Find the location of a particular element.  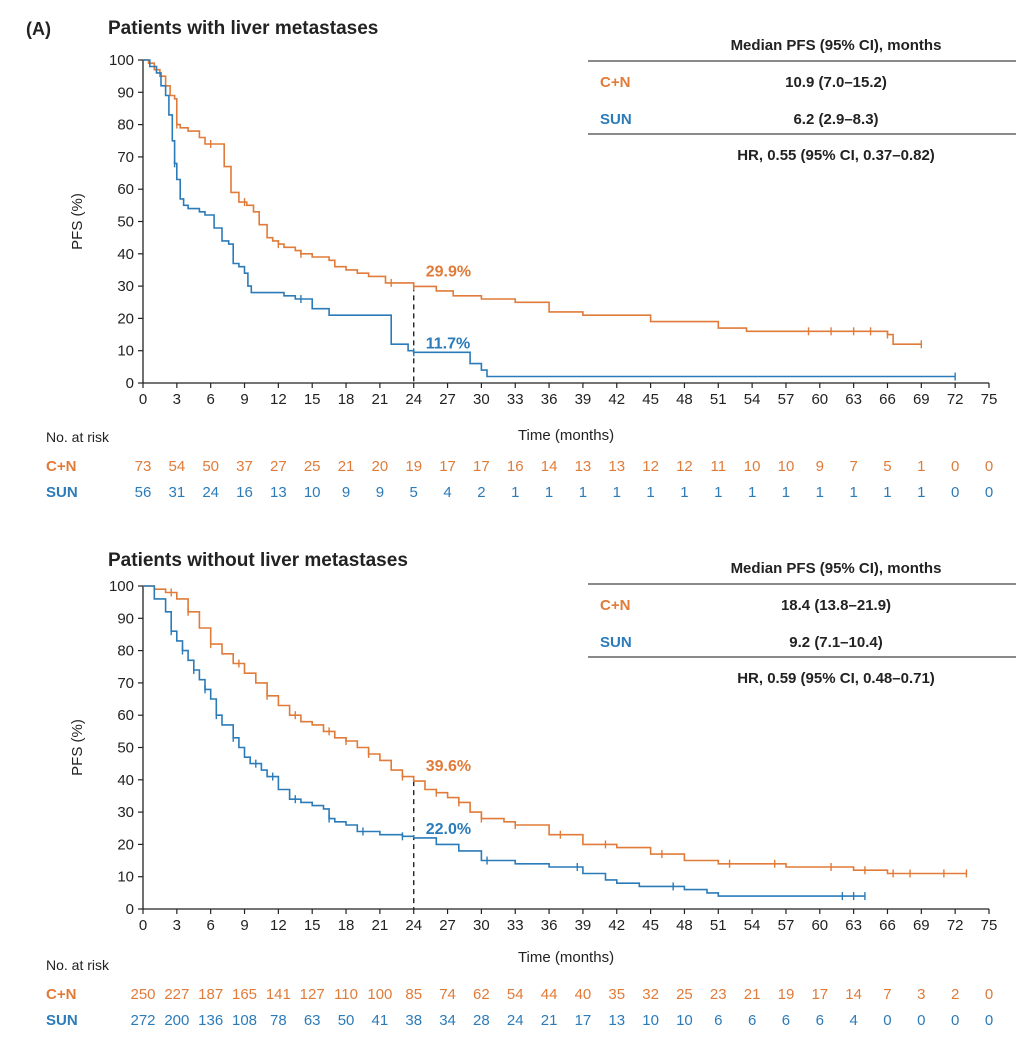

y-tick-label: 80 is located at coordinates (125, 125).